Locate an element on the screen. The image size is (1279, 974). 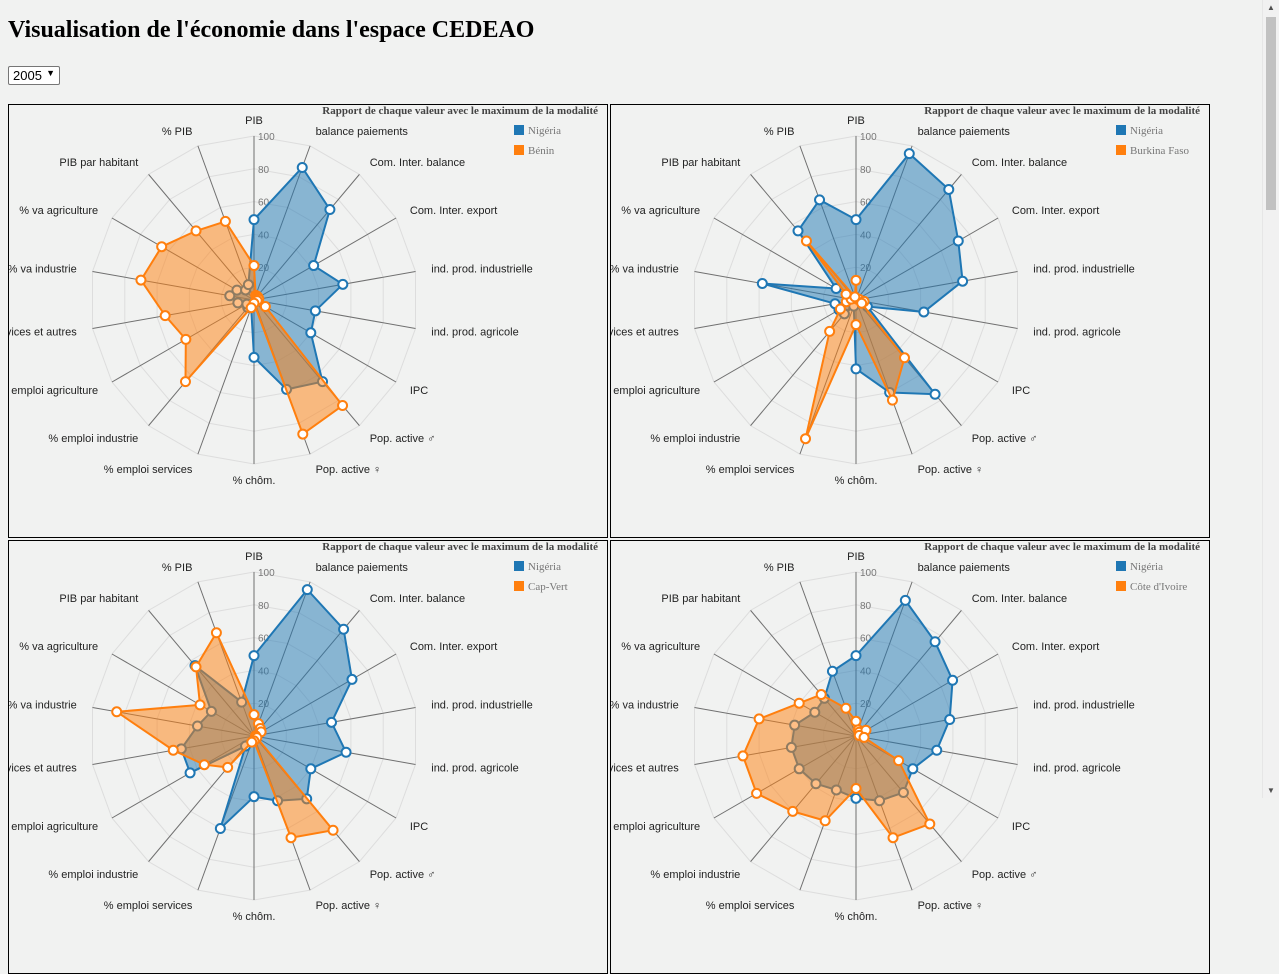
axis-label: % emploi agriculture is located at coordinates (655, 827).